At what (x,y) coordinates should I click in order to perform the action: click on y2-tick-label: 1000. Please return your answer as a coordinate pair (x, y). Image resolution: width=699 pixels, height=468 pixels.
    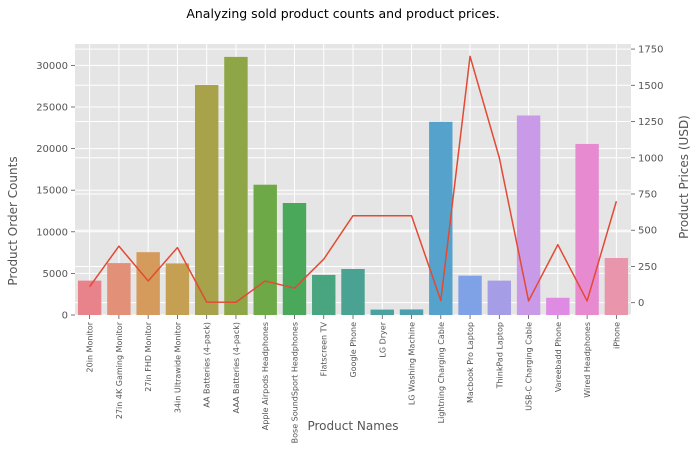
    Looking at the image, I should click on (650, 158).